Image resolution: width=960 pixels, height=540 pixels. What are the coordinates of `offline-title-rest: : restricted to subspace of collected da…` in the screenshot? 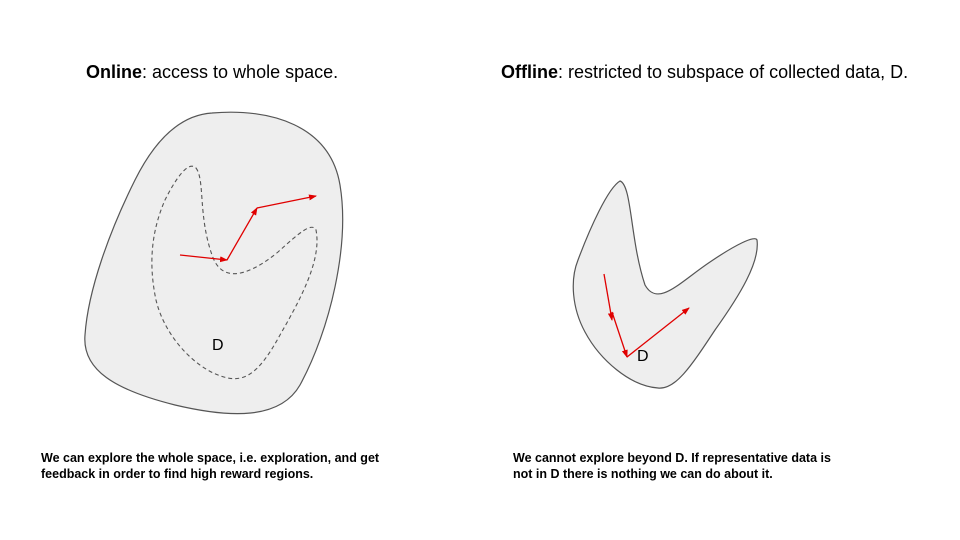 It's located at (733, 72).